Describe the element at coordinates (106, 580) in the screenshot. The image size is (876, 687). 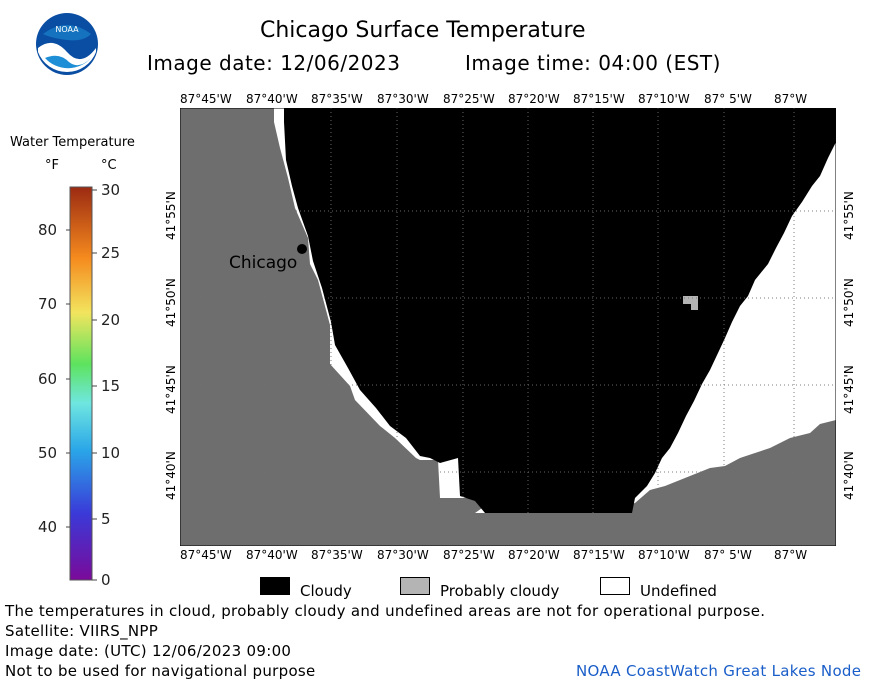
I see `celsius-tick-label: 0` at that location.